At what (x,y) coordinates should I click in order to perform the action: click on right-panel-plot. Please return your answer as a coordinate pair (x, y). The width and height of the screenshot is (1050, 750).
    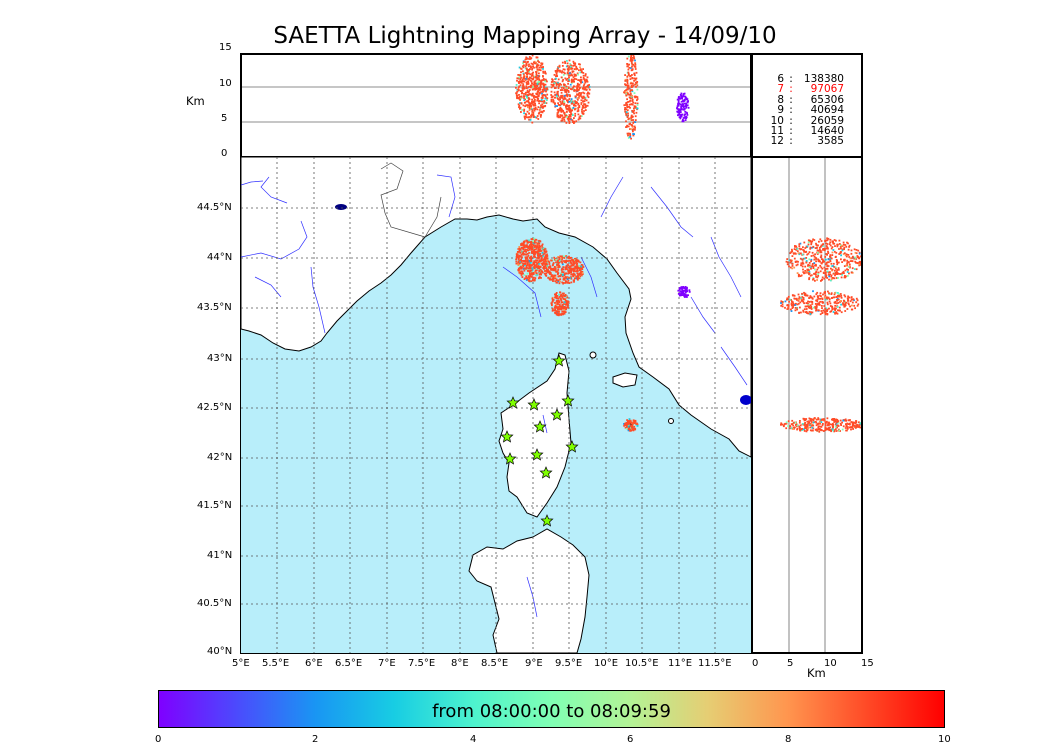
    Looking at the image, I should click on (821, 405).